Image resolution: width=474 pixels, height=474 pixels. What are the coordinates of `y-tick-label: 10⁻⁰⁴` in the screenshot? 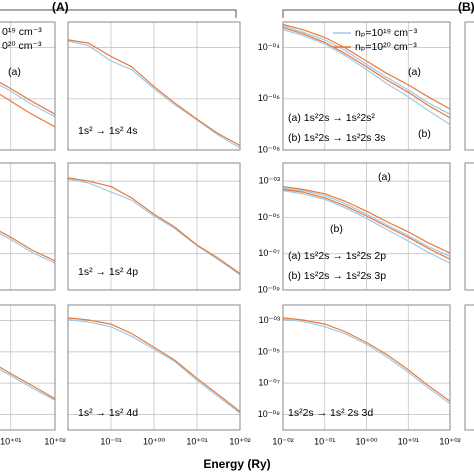 It's located at (269, 47).